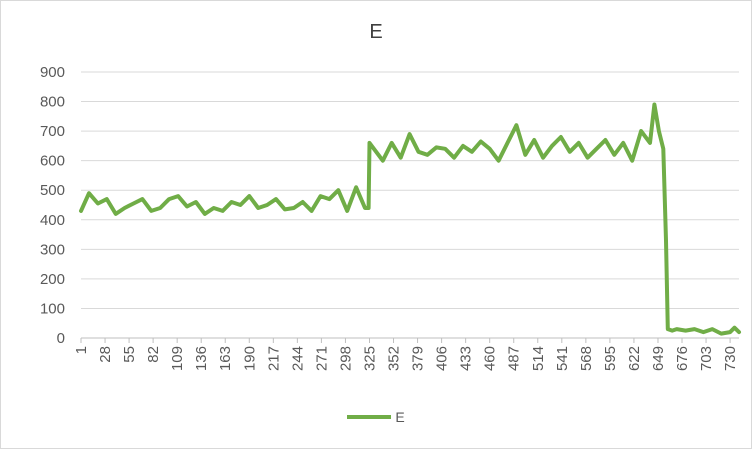 This screenshot has height=449, width=752. I want to click on legend: E, so click(376, 417).